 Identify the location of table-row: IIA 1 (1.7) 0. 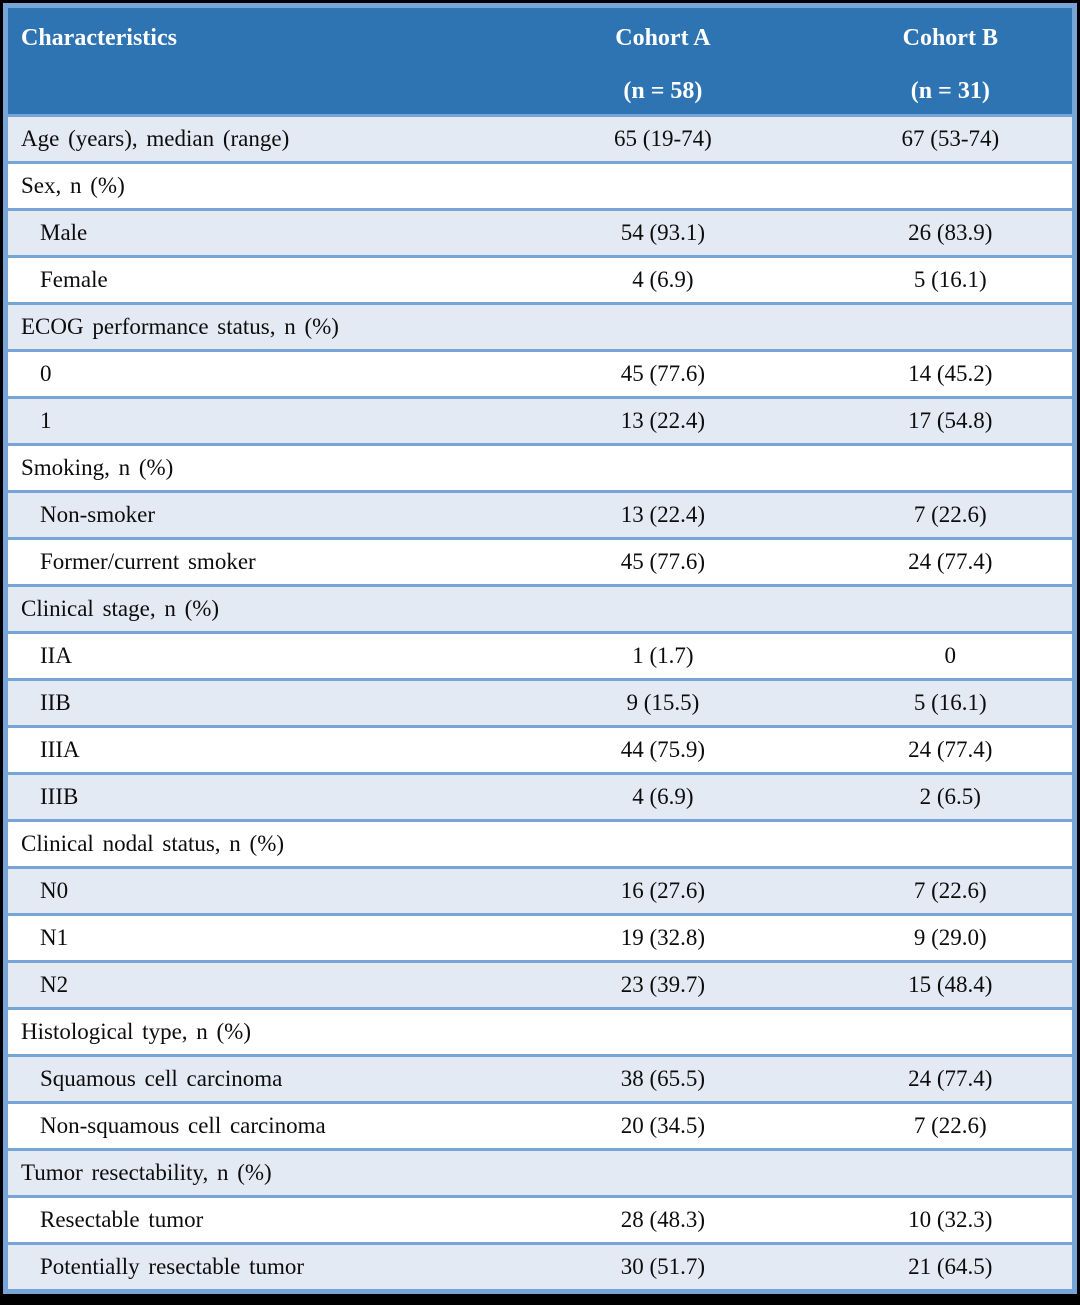
(540, 655).